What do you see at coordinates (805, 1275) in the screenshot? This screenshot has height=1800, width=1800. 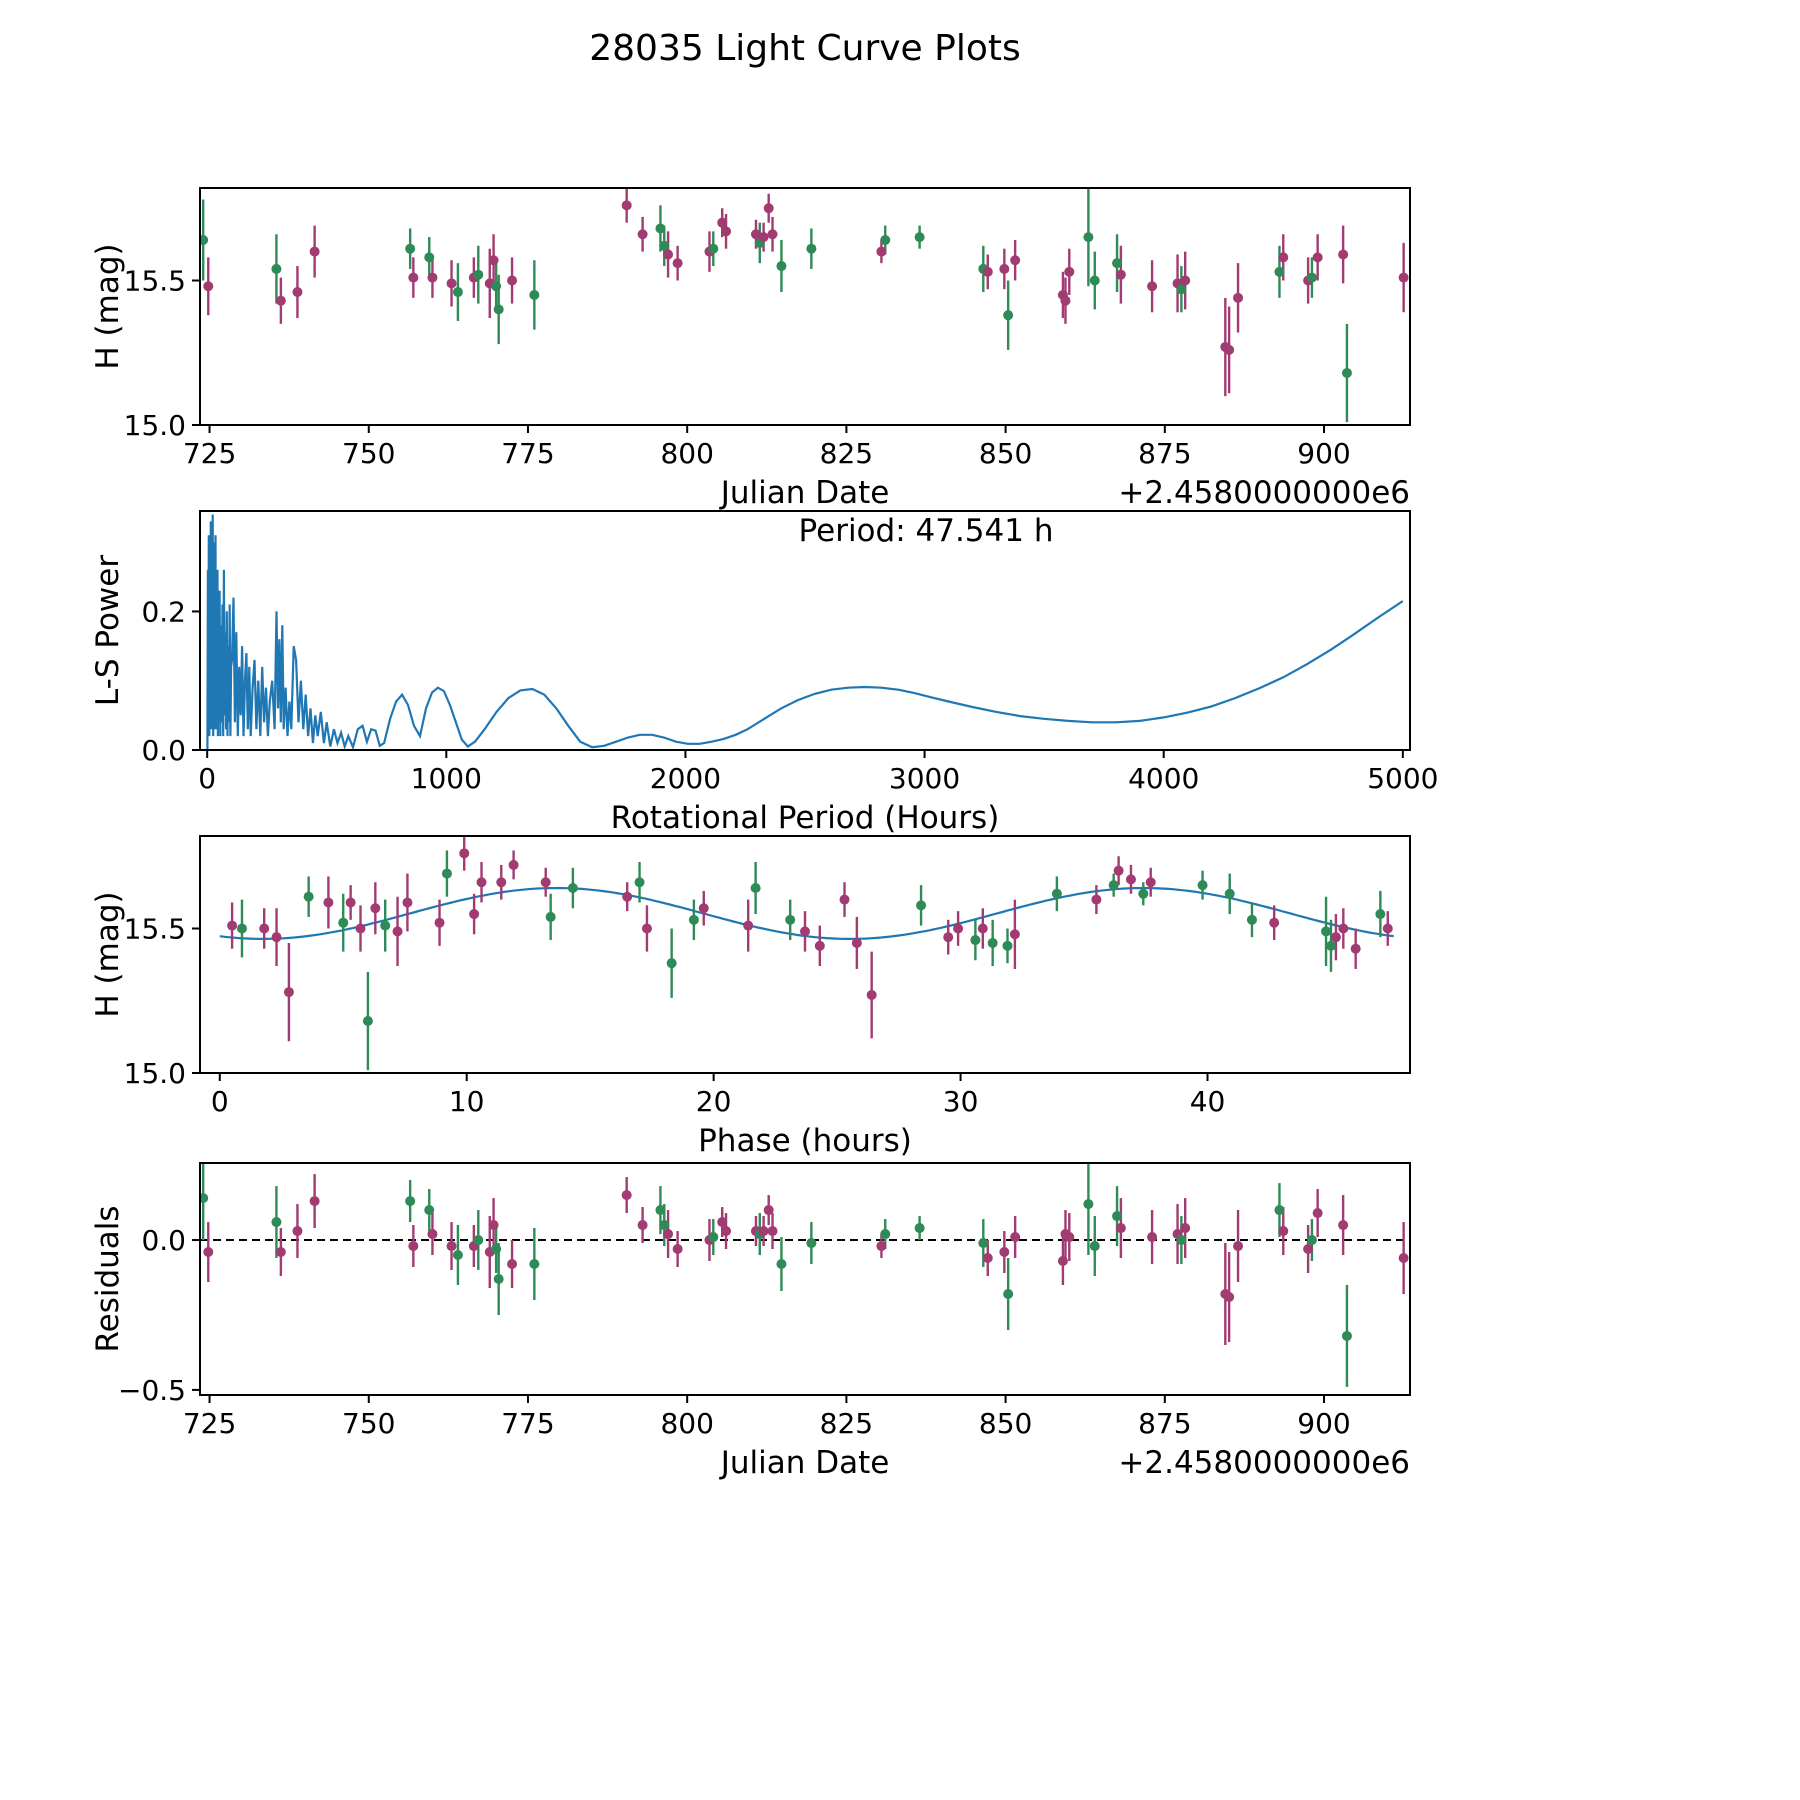 I see `residuals-data` at bounding box center [805, 1275].